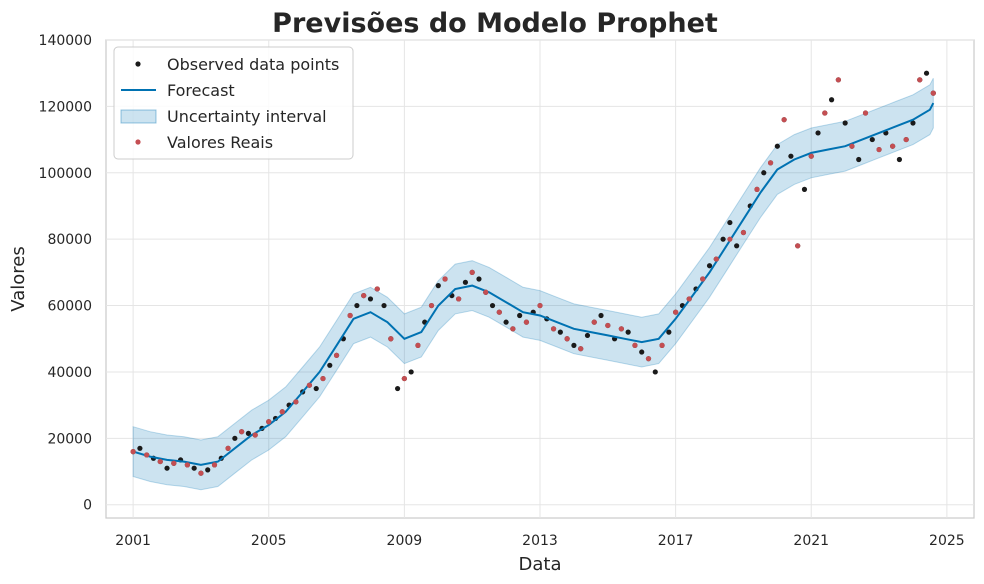 This screenshot has height=584, width=984. I want to click on legend-box, so click(233, 103).